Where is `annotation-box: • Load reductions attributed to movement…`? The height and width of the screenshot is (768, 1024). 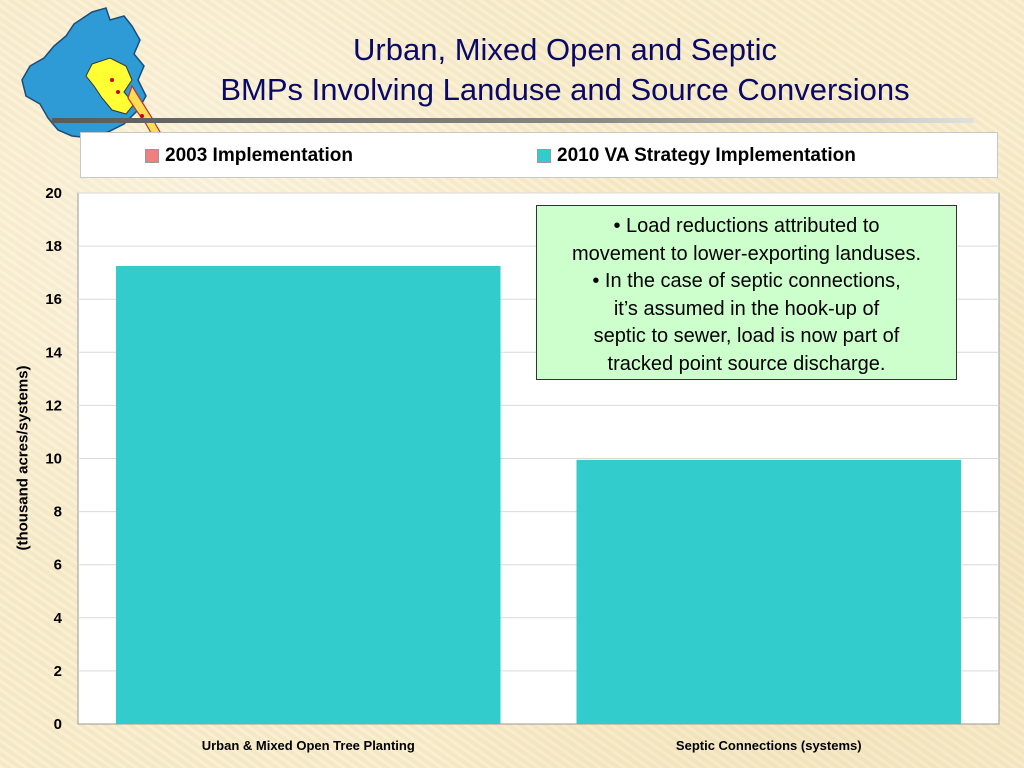 annotation-box: • Load reductions attributed to movement… is located at coordinates (746, 292).